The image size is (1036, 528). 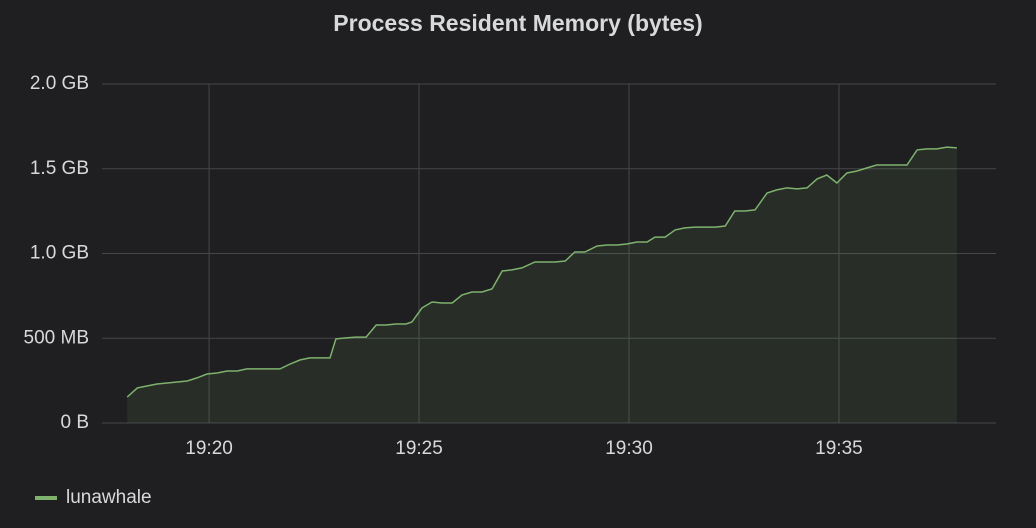 What do you see at coordinates (59, 168) in the screenshot?
I see `y-tick-label: 1.5 GB` at bounding box center [59, 168].